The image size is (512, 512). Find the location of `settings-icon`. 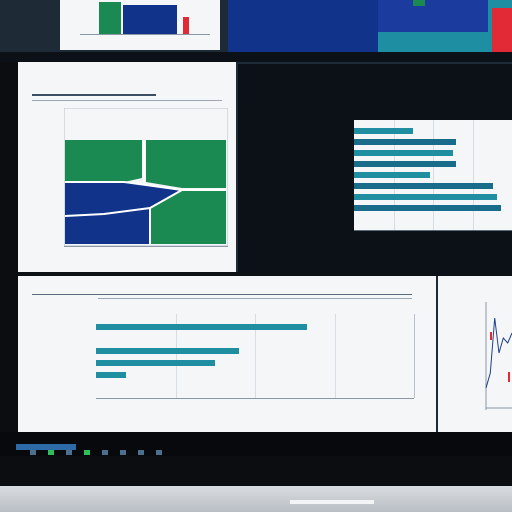

settings-icon is located at coordinates (123, 452).